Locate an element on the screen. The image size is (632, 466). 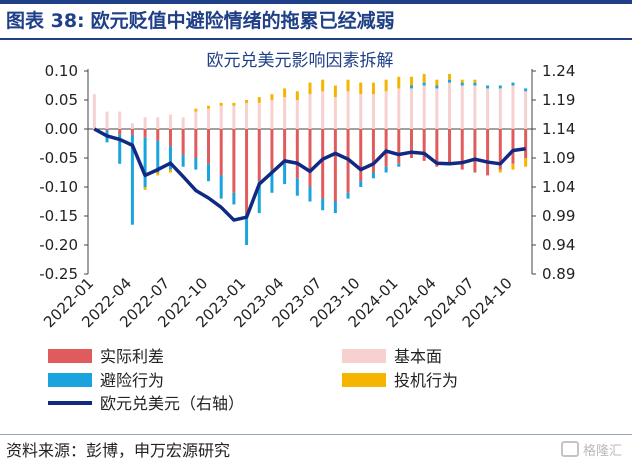
right-tick-label: 1.14 is located at coordinates (558, 129).